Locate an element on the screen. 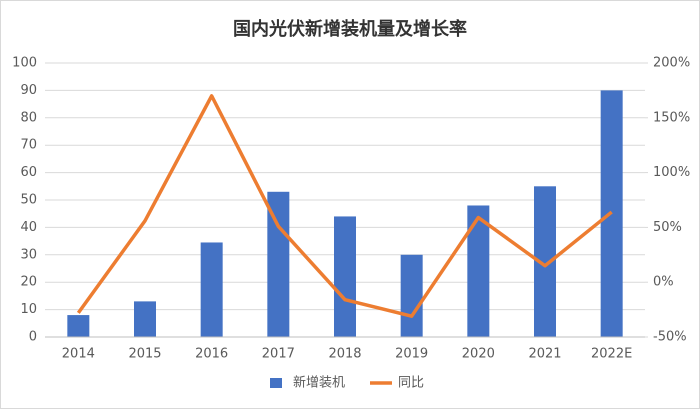  y-tick-label: 60 is located at coordinates (28, 172).